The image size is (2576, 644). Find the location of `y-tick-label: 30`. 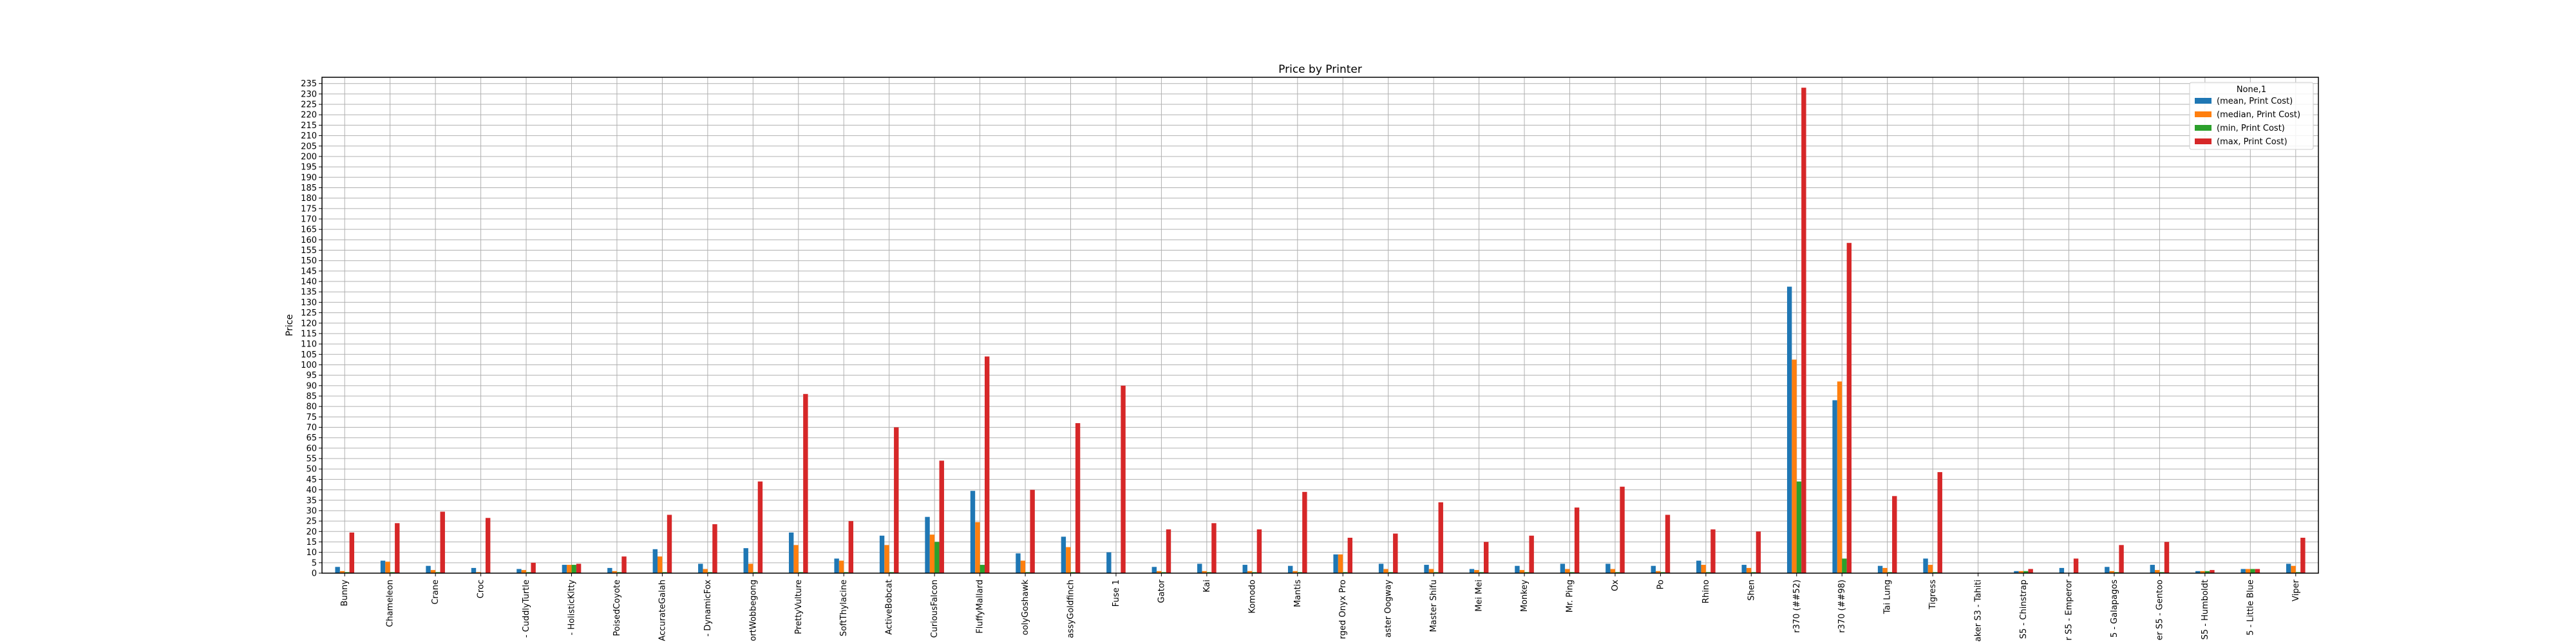

y-tick-label: 30 is located at coordinates (311, 511).